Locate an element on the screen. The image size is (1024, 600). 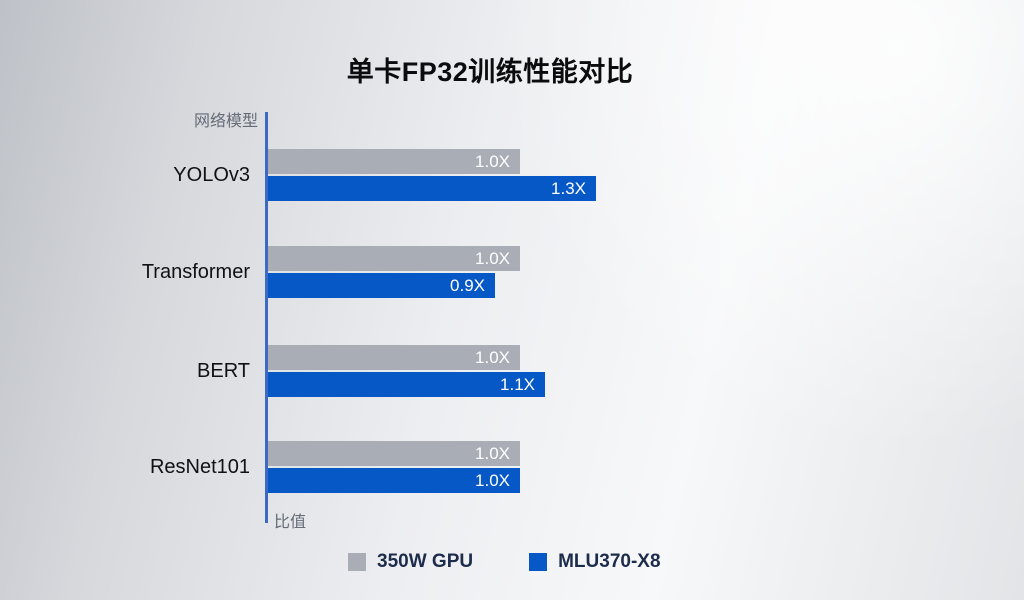
x-axis-label: 比值 is located at coordinates (290, 522).